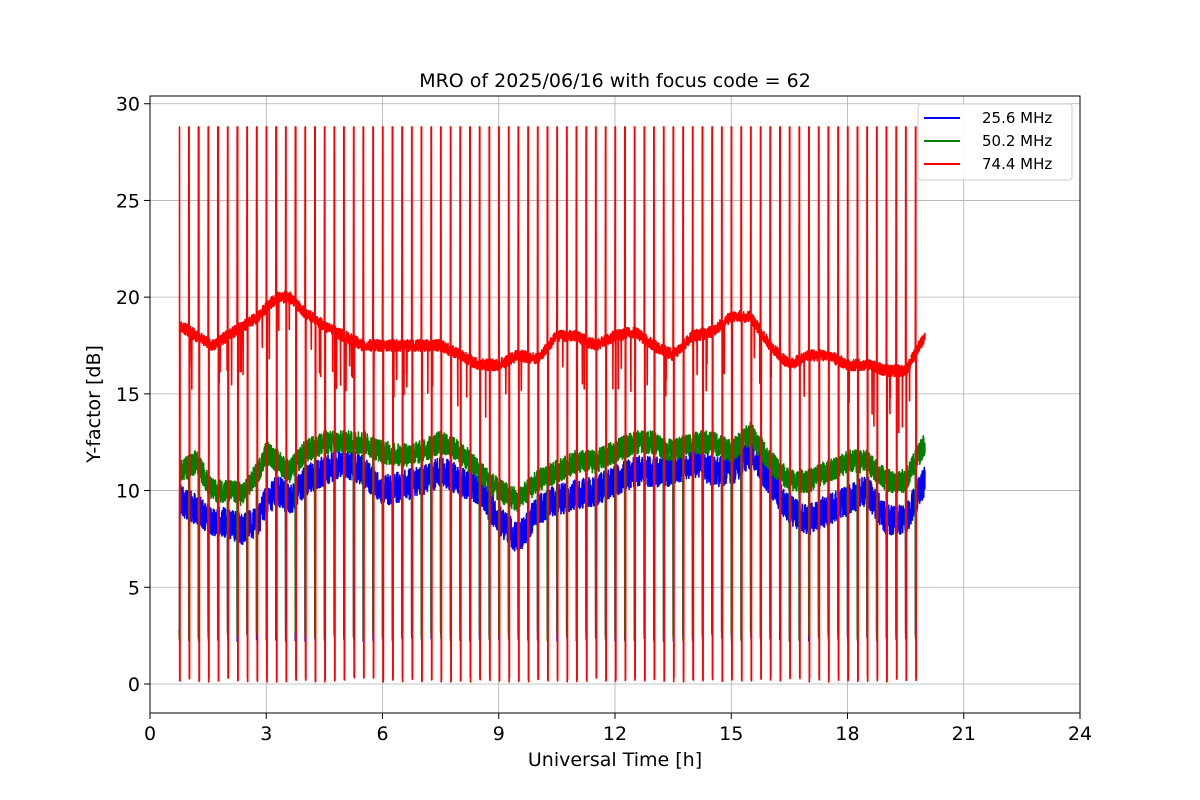 The image size is (1200, 800). What do you see at coordinates (1017, 164) in the screenshot?
I see `legend-label: 74.4 MHz` at bounding box center [1017, 164].